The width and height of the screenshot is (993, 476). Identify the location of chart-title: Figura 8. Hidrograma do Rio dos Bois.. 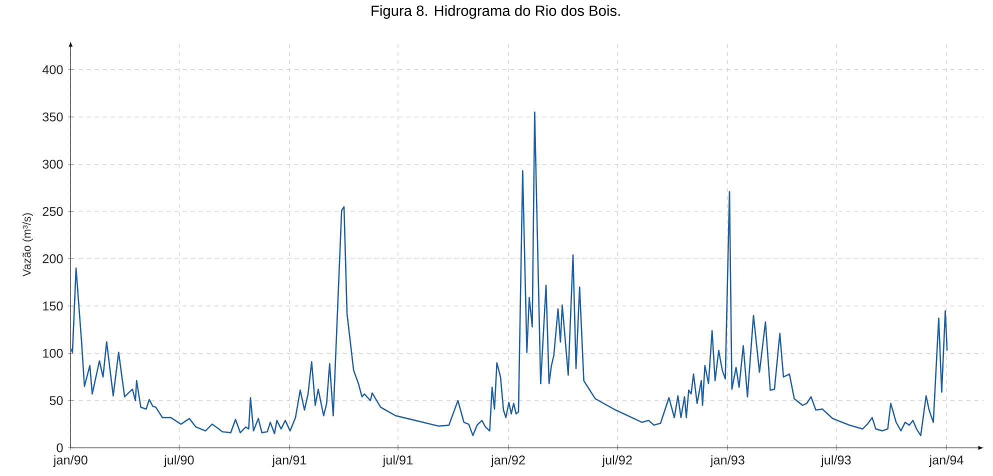
(496, 12).